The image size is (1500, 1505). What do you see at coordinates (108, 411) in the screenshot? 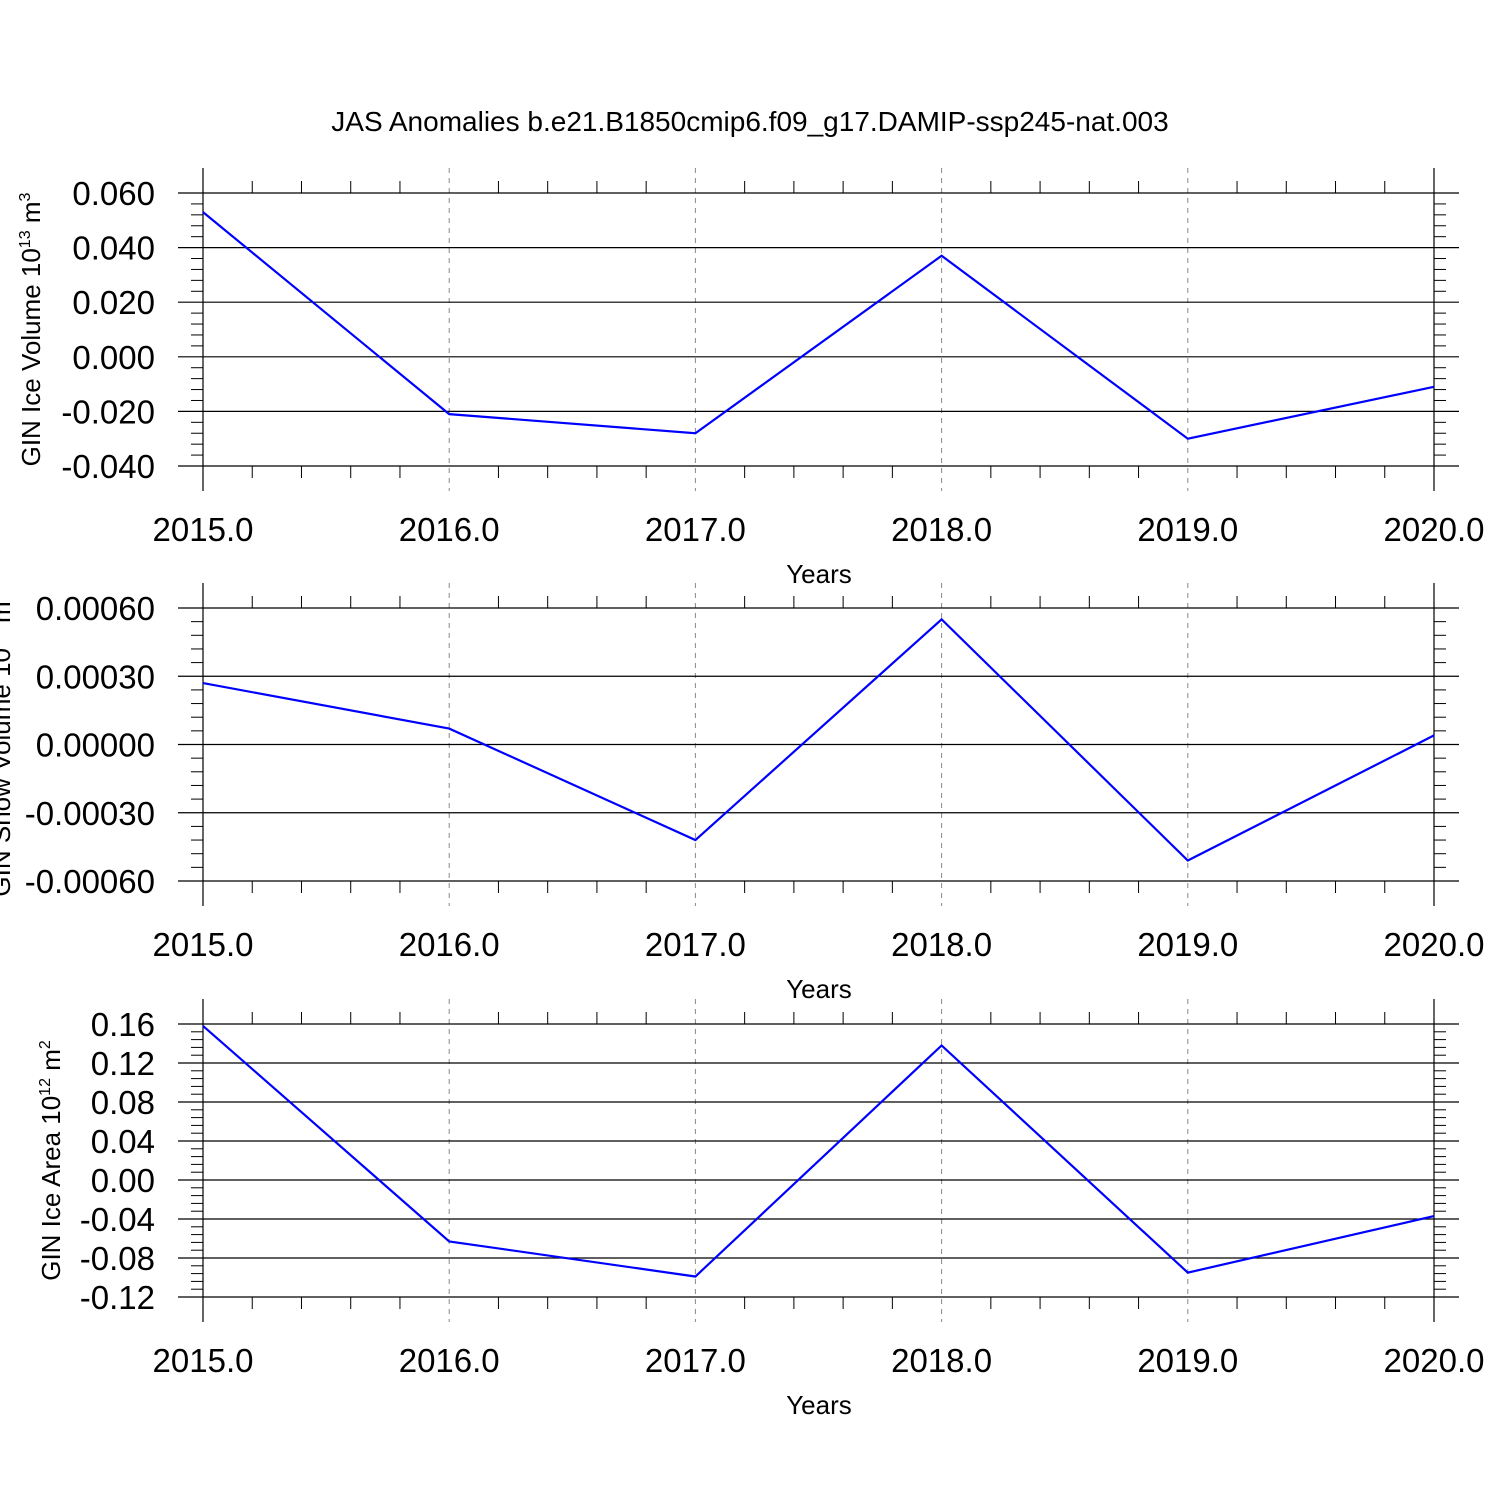
I see `y-tick-label: -0.020` at bounding box center [108, 411].